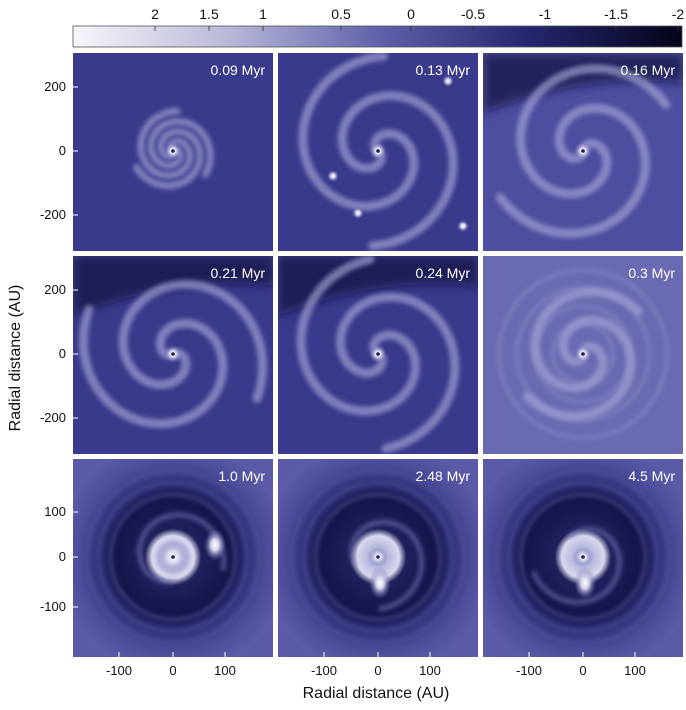  I want to click on panel-time-label: 1.0 Myr, so click(241, 476).